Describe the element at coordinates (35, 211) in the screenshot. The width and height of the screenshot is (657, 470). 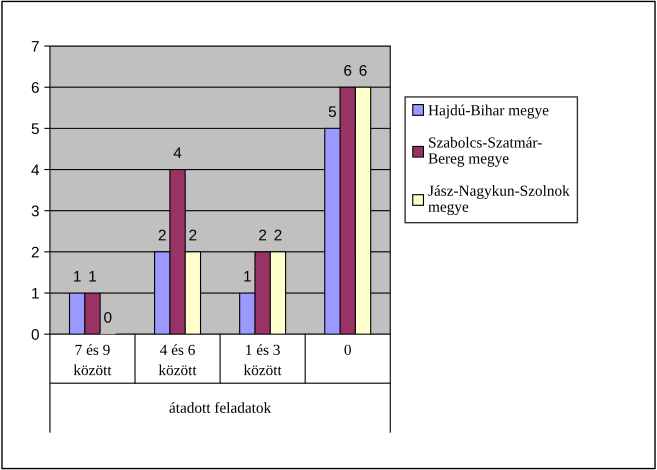
I see `y-tick-label: 3` at that location.